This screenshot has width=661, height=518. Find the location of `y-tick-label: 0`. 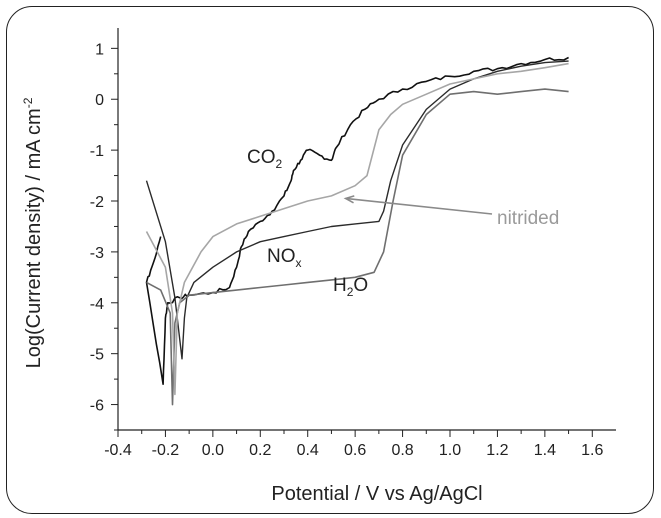

y-tick-label: 0 is located at coordinates (99, 100).